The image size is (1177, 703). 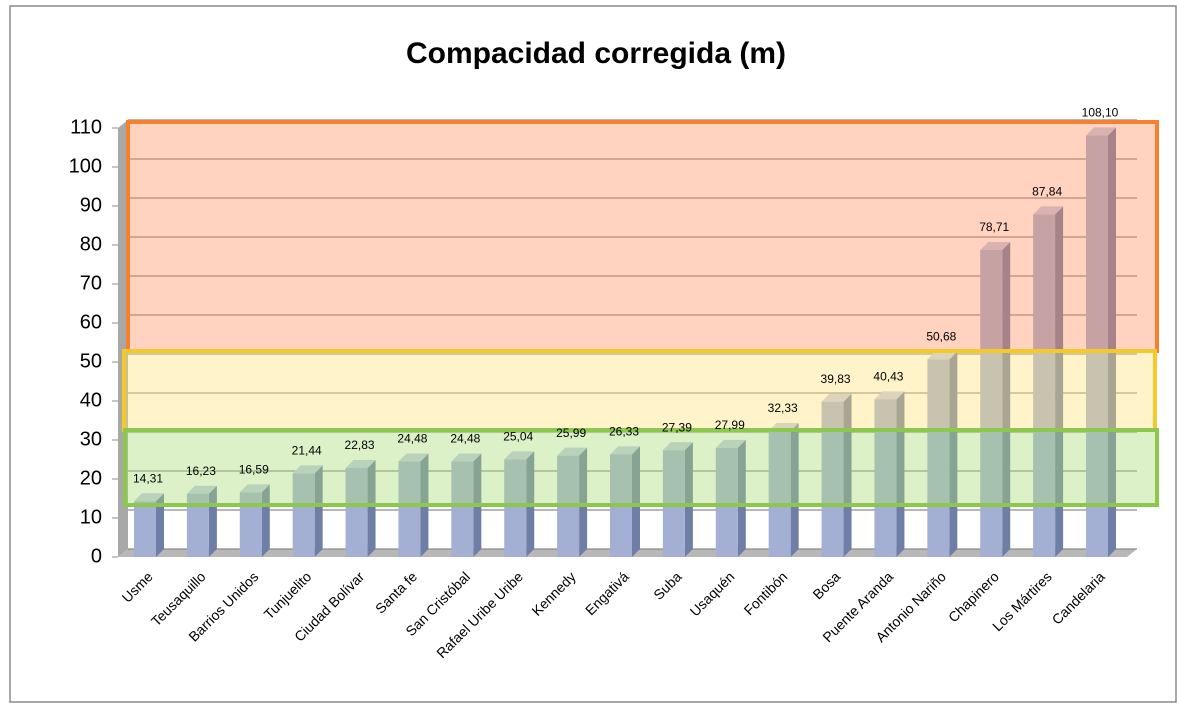 I want to click on y-tick-label: 60, so click(x=91, y=322).